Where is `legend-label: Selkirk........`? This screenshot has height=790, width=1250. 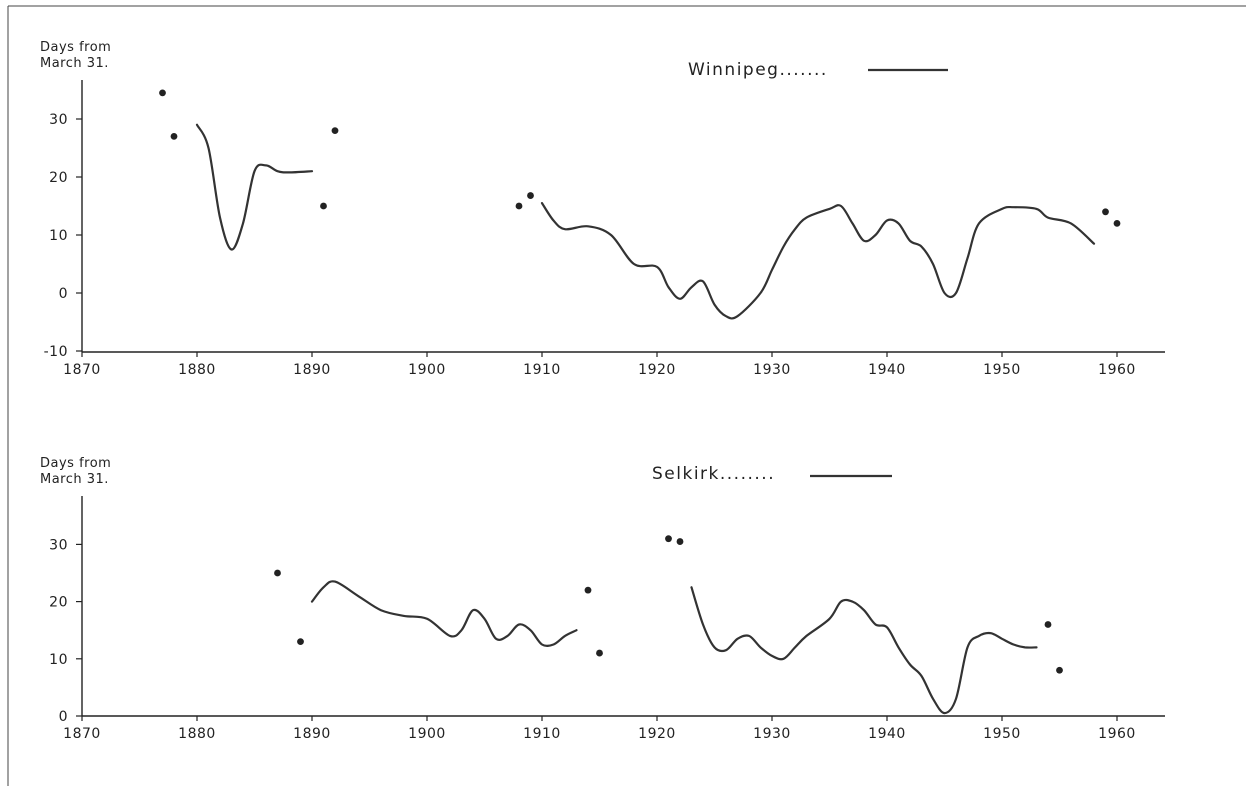 legend-label: Selkirk........ is located at coordinates (713, 474).